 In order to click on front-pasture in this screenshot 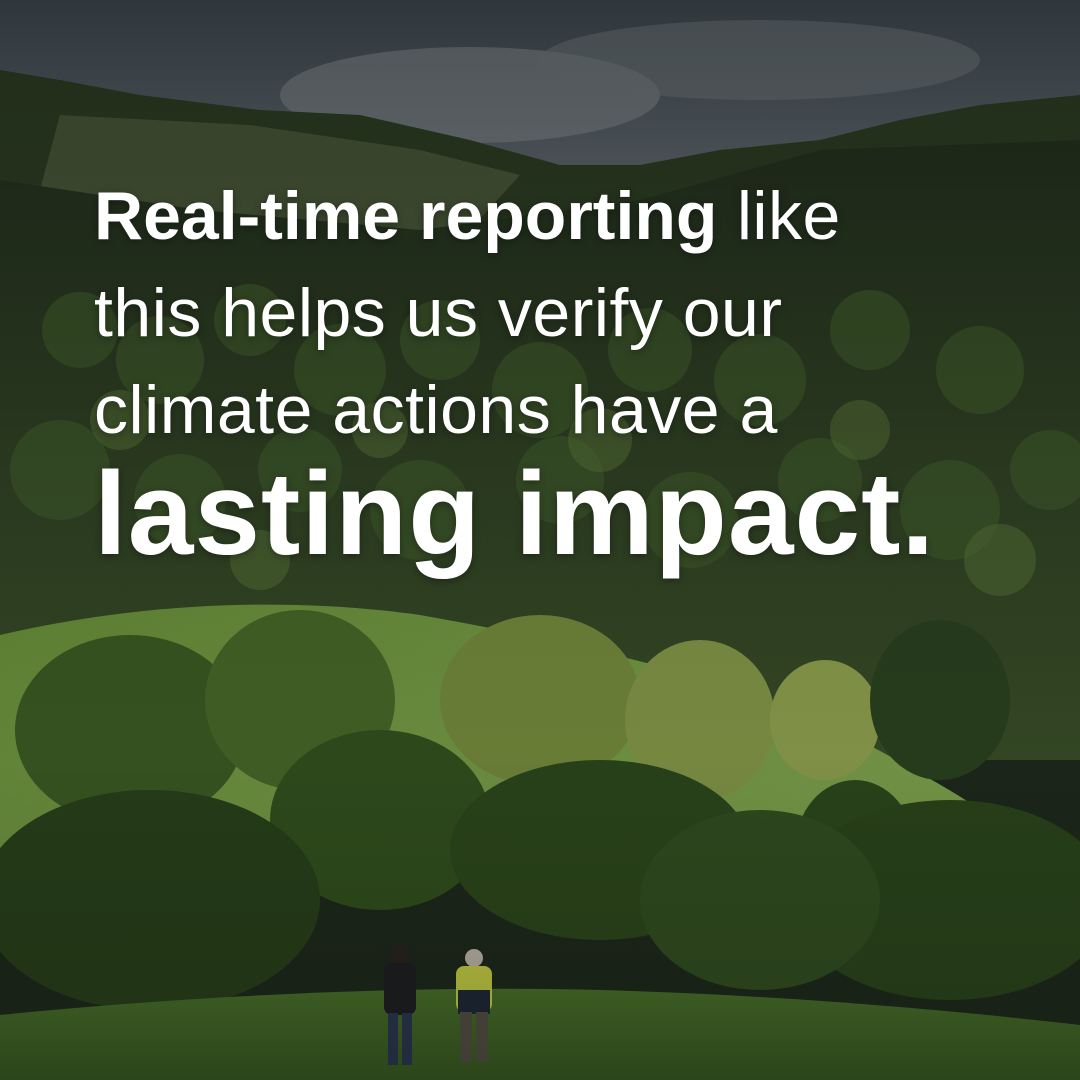, I will do `click(540, 1034)`.